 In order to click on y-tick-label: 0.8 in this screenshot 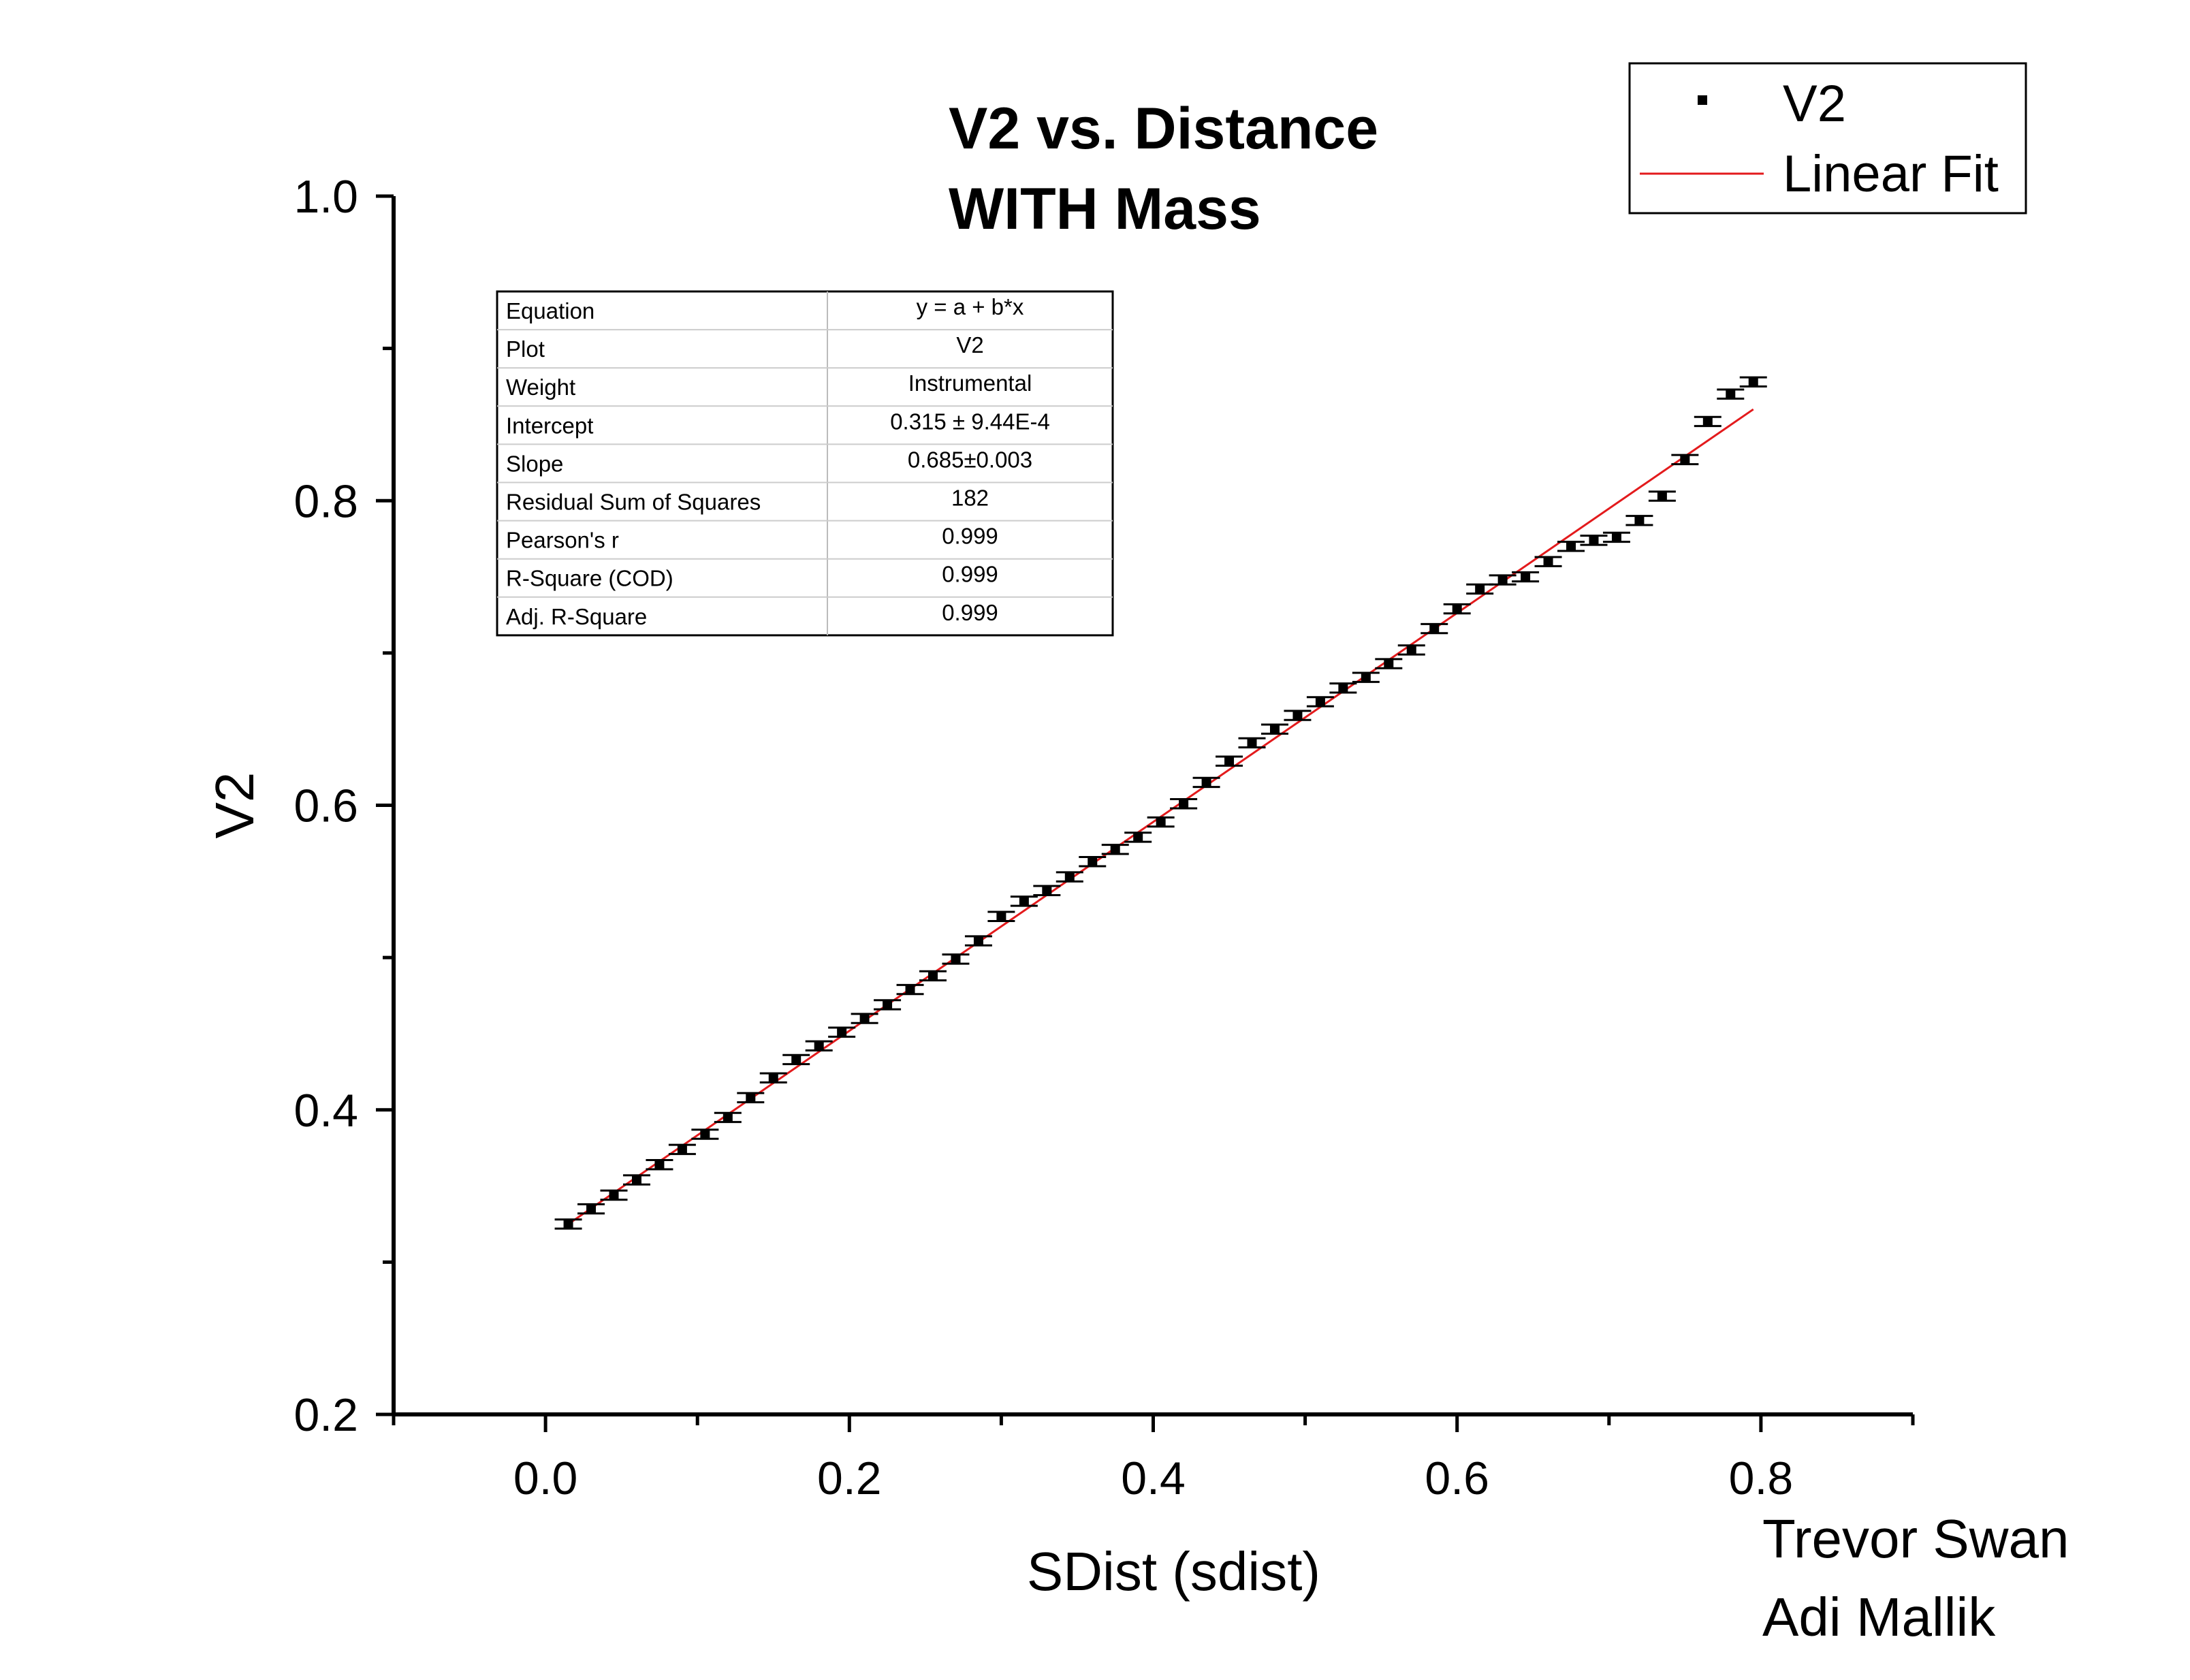, I will do `click(325, 501)`.